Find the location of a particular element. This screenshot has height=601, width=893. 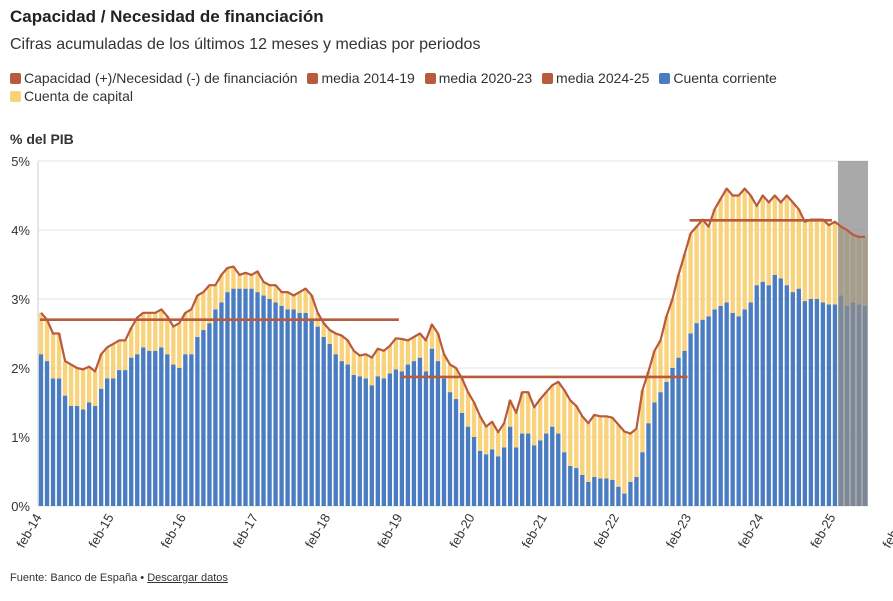

x-tick-label: feb-14 is located at coordinates (28, 530).